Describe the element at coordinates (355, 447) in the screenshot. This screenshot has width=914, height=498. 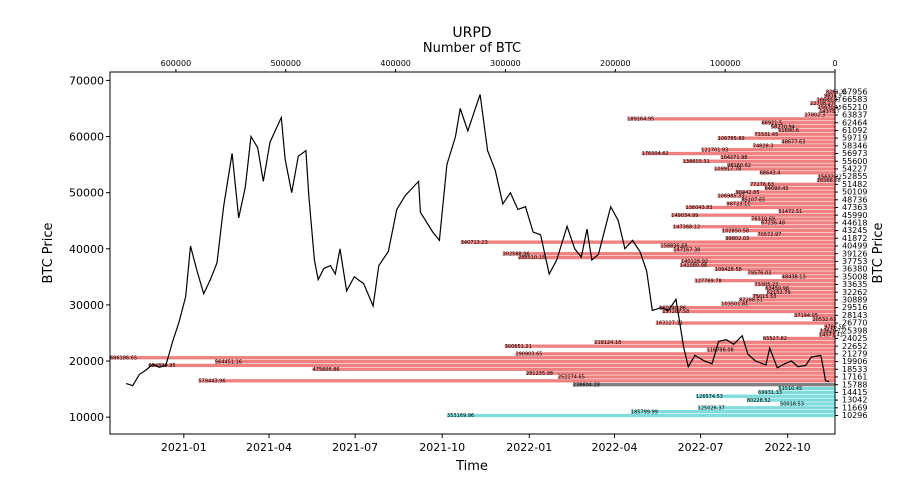
I see `x-tick-label: 2021-07` at that location.